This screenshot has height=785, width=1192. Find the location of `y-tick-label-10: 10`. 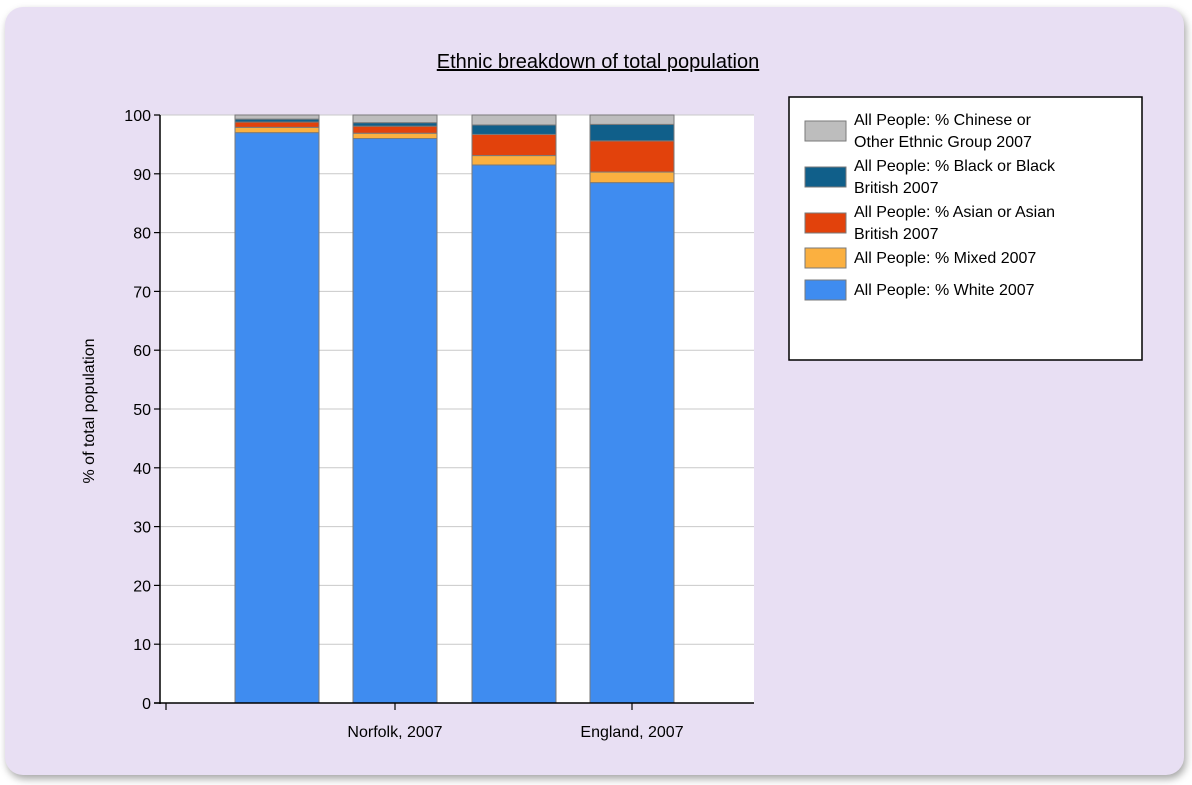

y-tick-label-10: 10 is located at coordinates (142, 645).